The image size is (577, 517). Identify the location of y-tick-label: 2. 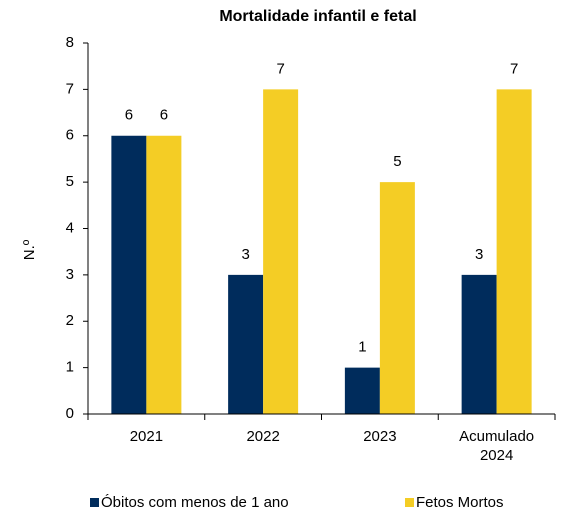
(70, 320).